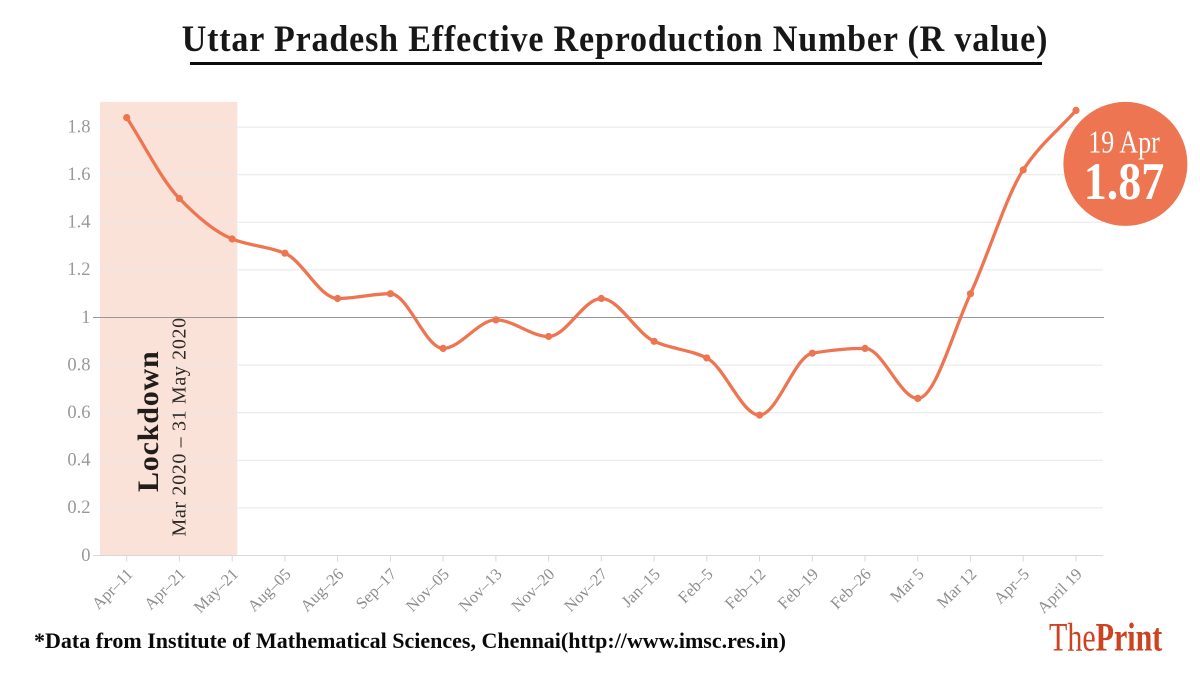 Image resolution: width=1200 pixels, height=675 pixels. What do you see at coordinates (1011, 585) in the screenshot?
I see `svg-text: Apr–5` at bounding box center [1011, 585].